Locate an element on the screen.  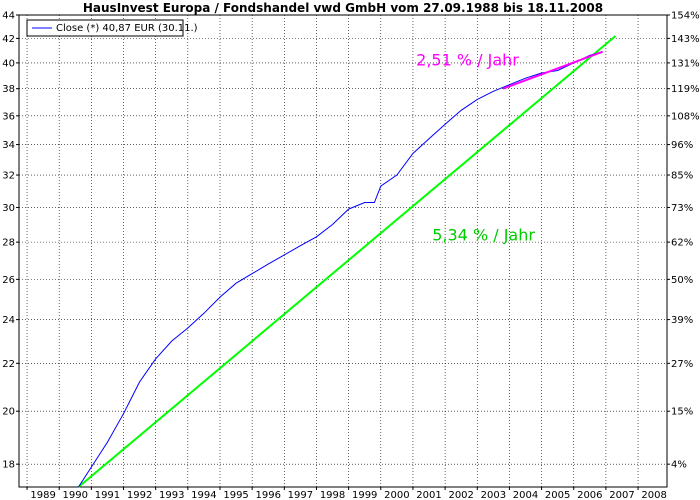
legend: Close (*) 40,87 EUR (30.11.) is located at coordinates (112, 28).